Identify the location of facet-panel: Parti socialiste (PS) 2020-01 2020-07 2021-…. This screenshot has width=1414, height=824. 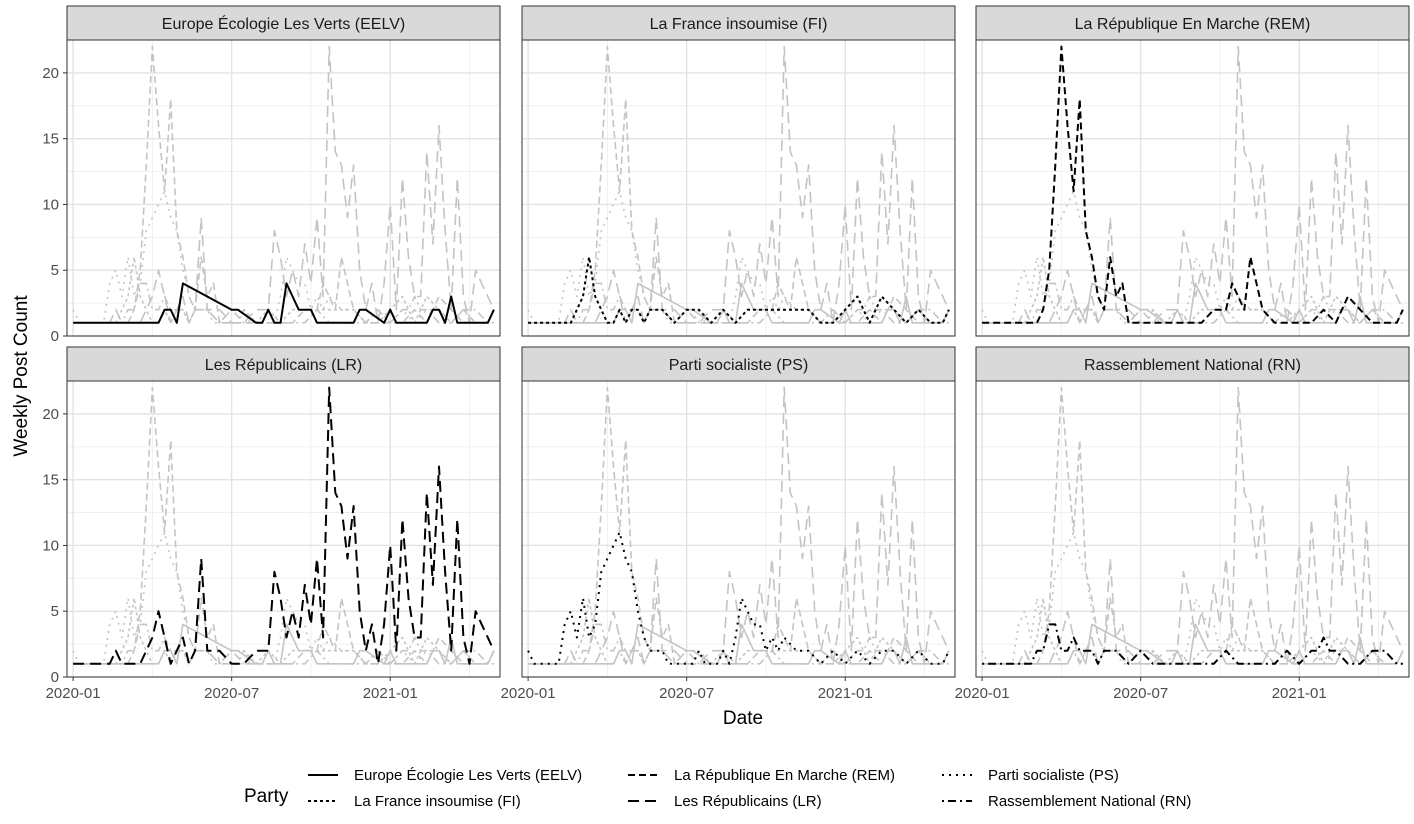
(728, 524).